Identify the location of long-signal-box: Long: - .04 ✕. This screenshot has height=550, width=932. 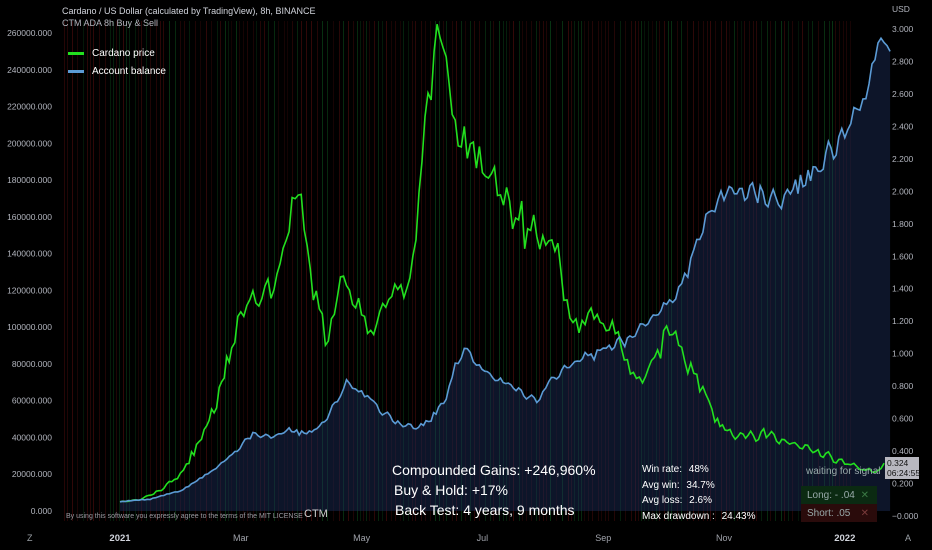
(839, 495).